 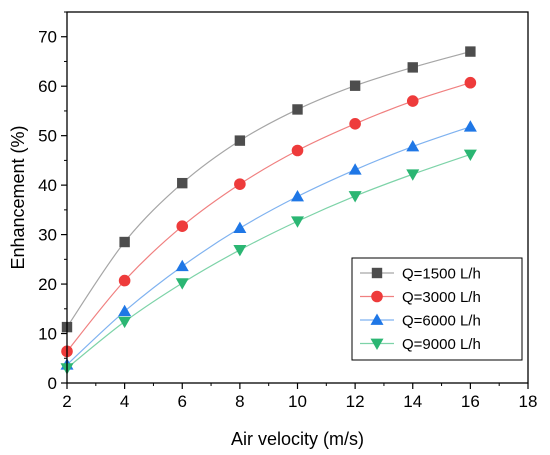 I want to click on x-tick-label-14: 14, so click(x=412, y=401).